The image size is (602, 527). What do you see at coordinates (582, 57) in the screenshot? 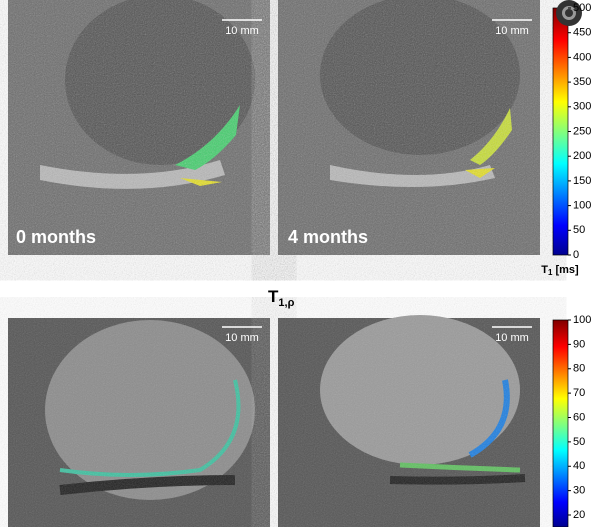
I see `colorbar-tick-label: 400` at bounding box center [582, 57].